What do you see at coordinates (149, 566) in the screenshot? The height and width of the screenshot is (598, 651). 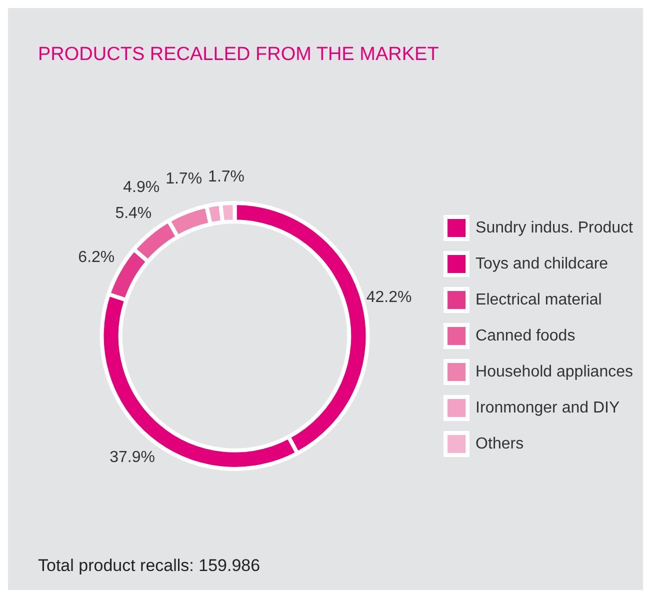 I see `text: Total product recalls: 159.986` at bounding box center [149, 566].